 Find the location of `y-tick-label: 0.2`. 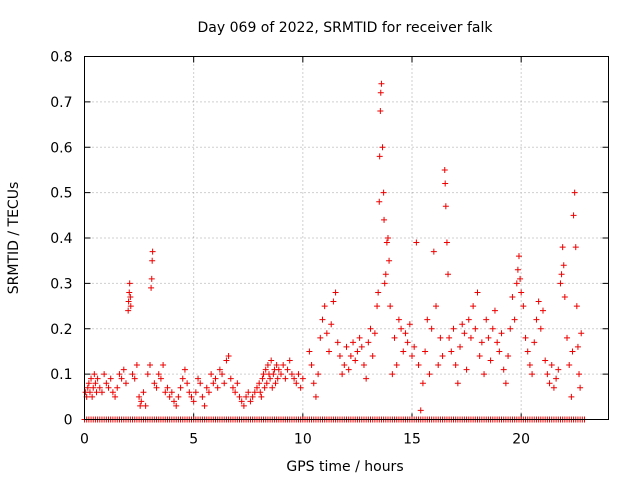

y-tick-label: 0.2 is located at coordinates (61, 330).